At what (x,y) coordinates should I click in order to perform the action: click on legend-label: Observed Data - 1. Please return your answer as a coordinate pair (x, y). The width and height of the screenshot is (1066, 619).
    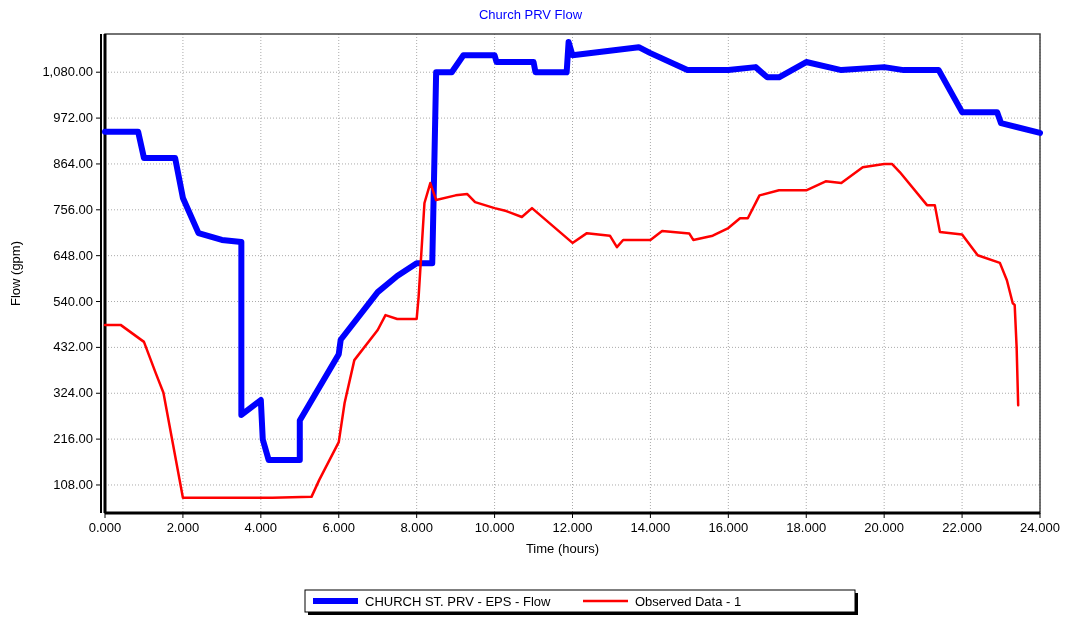
    Looking at the image, I should click on (688, 601).